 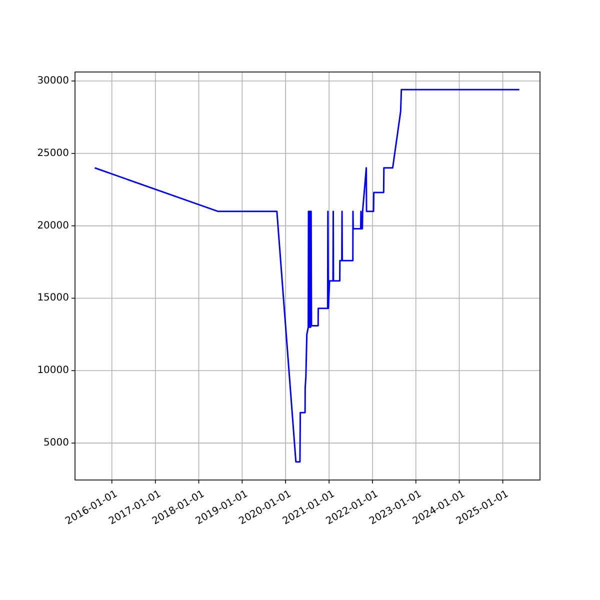 I want to click on y-tick-label: 20000, so click(x=53, y=226).